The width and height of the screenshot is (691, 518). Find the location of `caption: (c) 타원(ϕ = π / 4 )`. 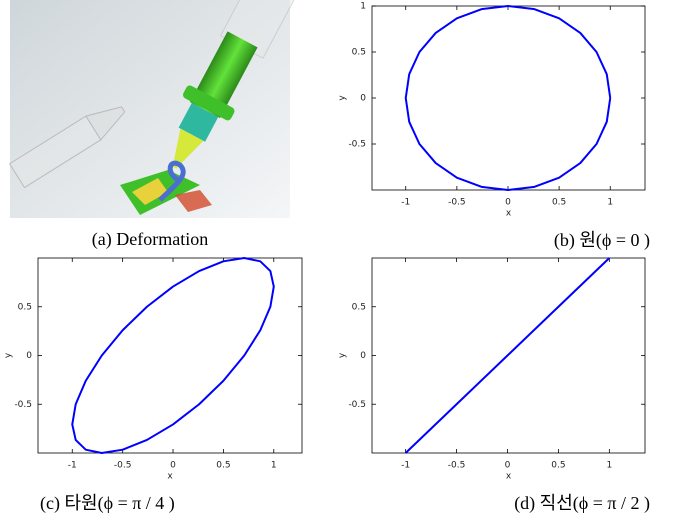

caption: (c) 타원(ϕ = π / 4 ) is located at coordinates (107, 503).